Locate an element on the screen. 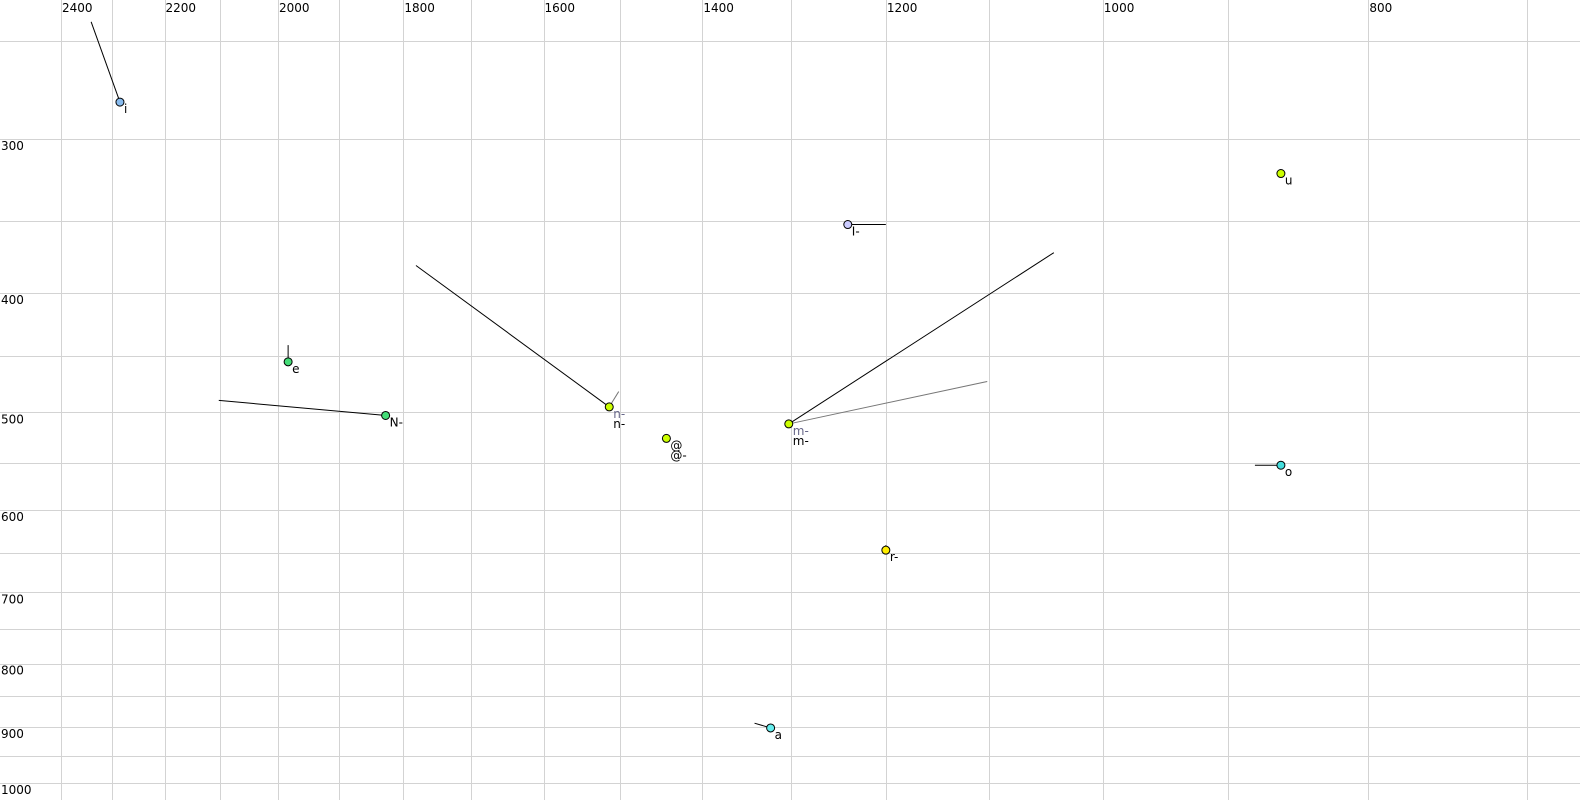 Image resolution: width=1580 pixels, height=800 pixels. point-label: @- is located at coordinates (678, 455).